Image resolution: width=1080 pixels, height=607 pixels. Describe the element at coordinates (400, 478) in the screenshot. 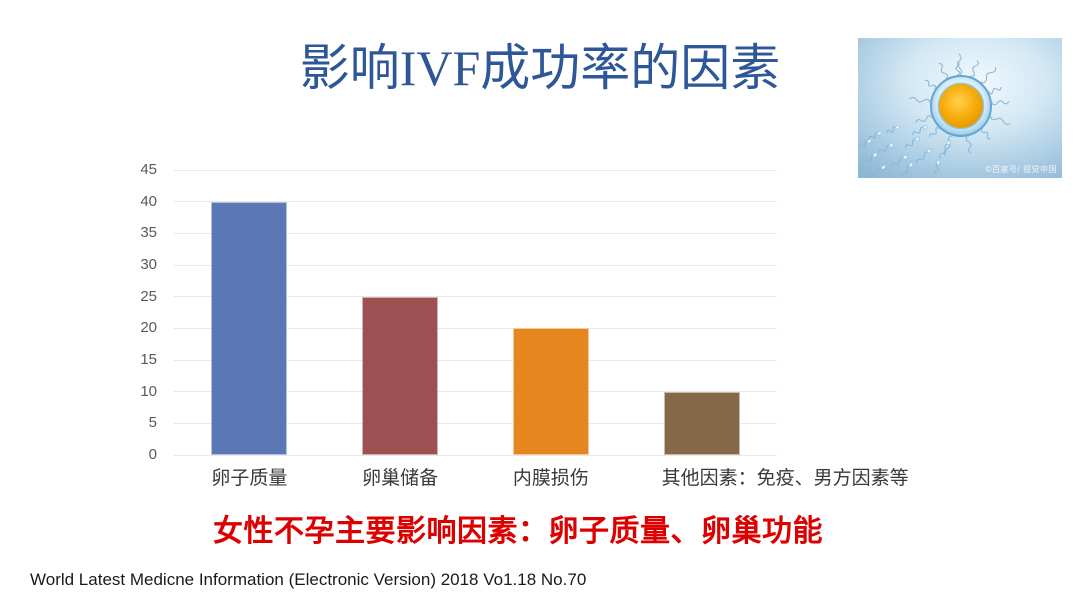

I see `x-axis-category-label: 卵巢储备` at that location.